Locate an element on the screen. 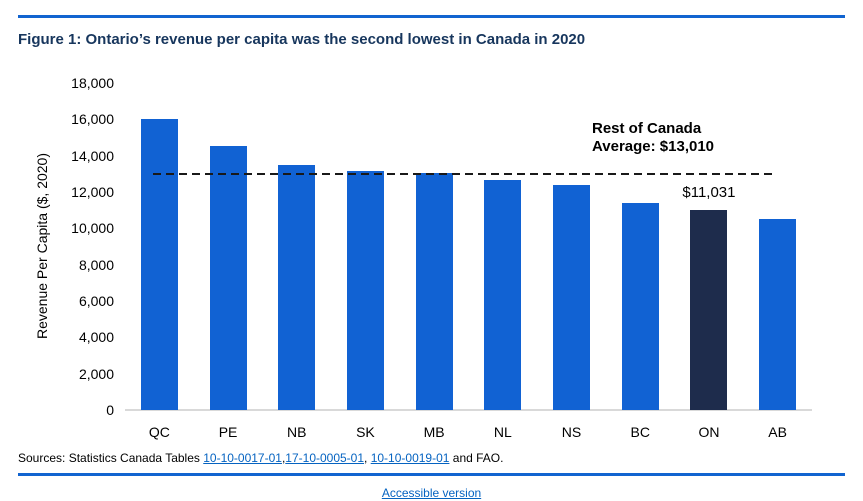 The image size is (863, 501). bar-nb is located at coordinates (297, 287).